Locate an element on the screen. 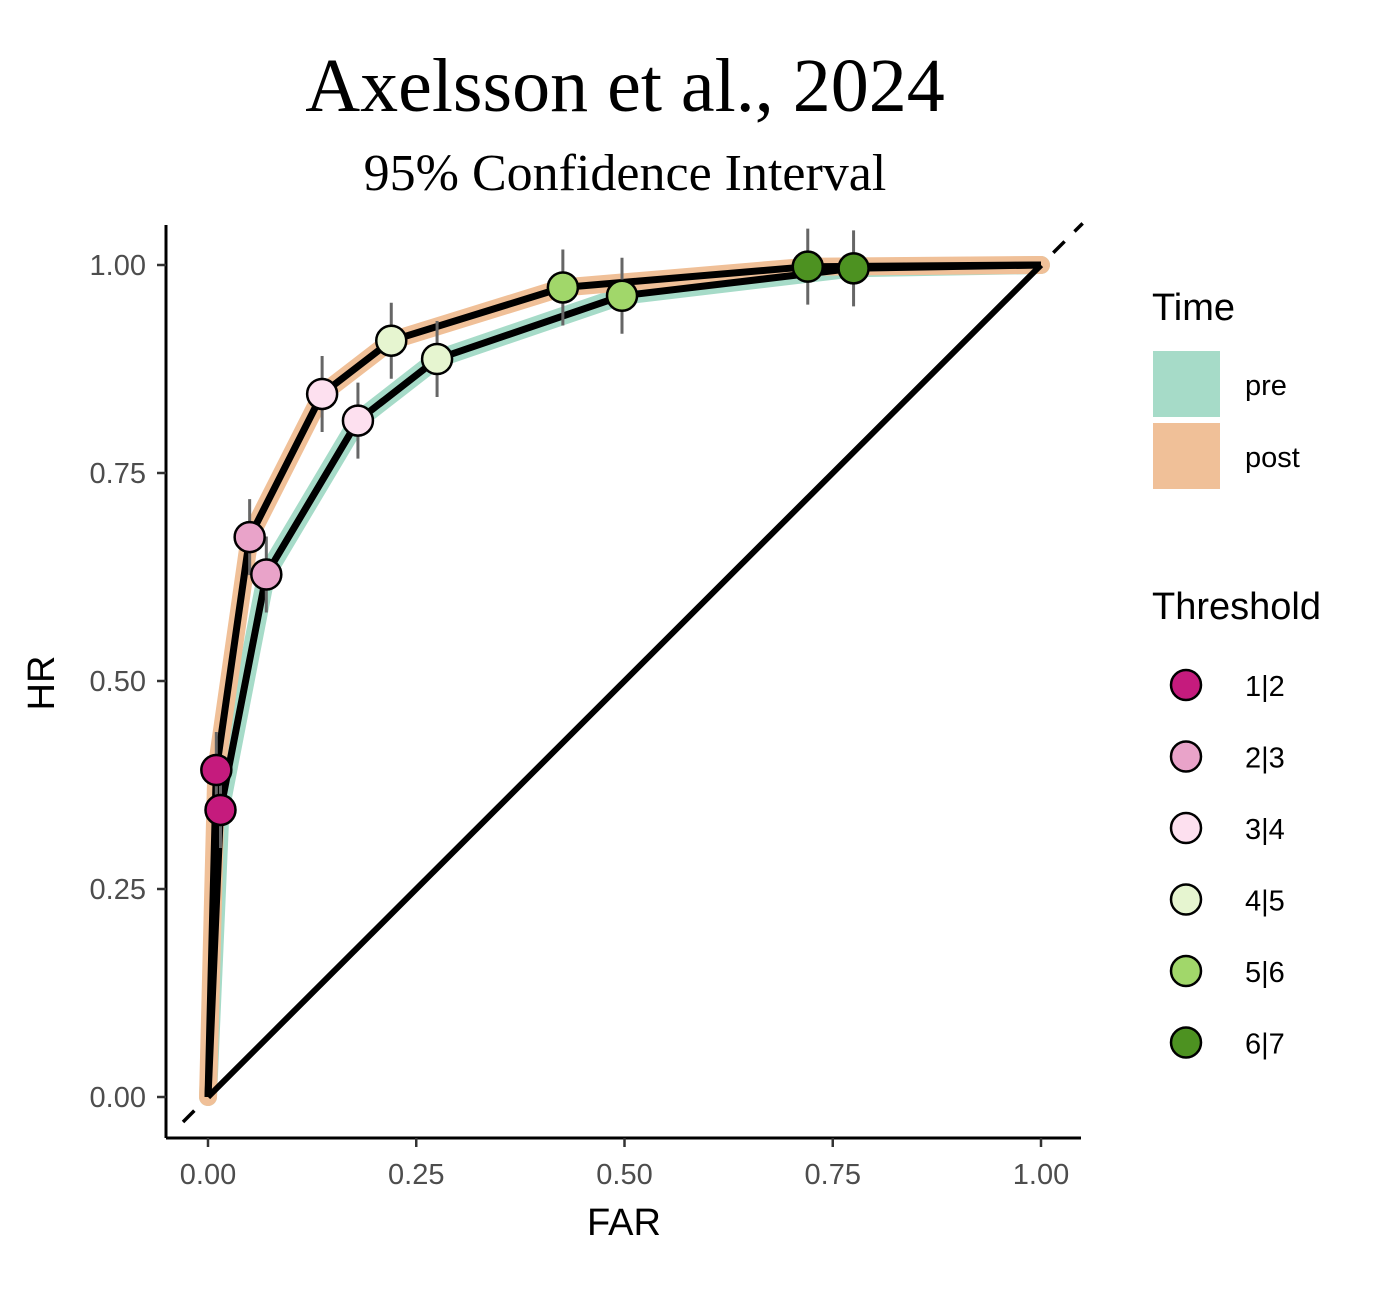 The image size is (1400, 1300). legend-label-pre: pre is located at coordinates (1266, 386).